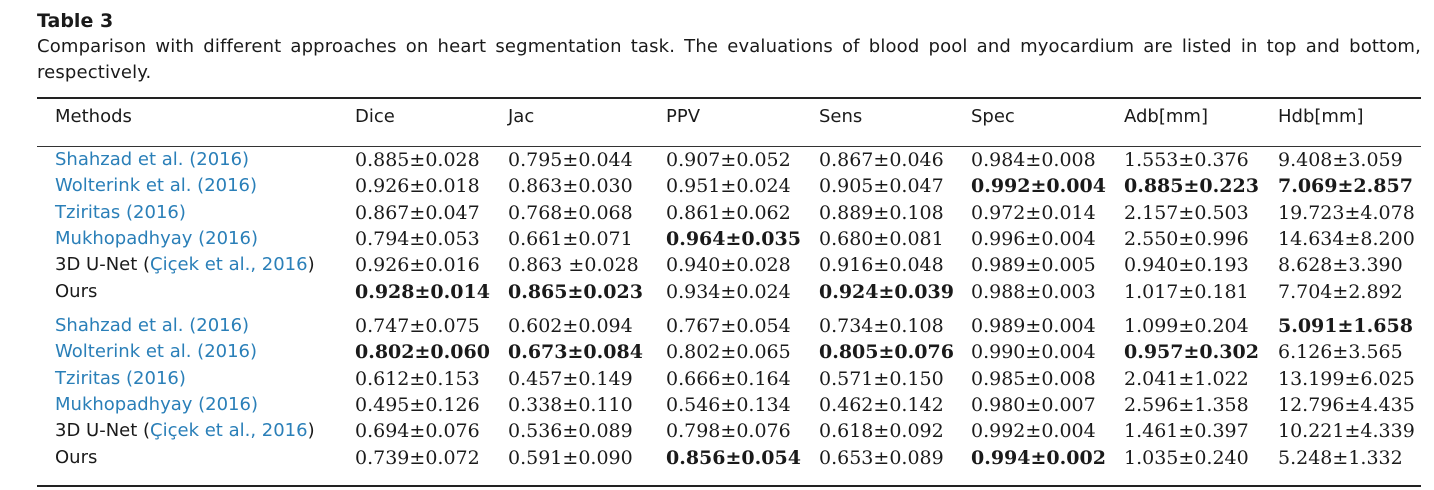 This screenshot has width=1434, height=490. I want to click on metric-value: 0.591±0.090, so click(570, 457).